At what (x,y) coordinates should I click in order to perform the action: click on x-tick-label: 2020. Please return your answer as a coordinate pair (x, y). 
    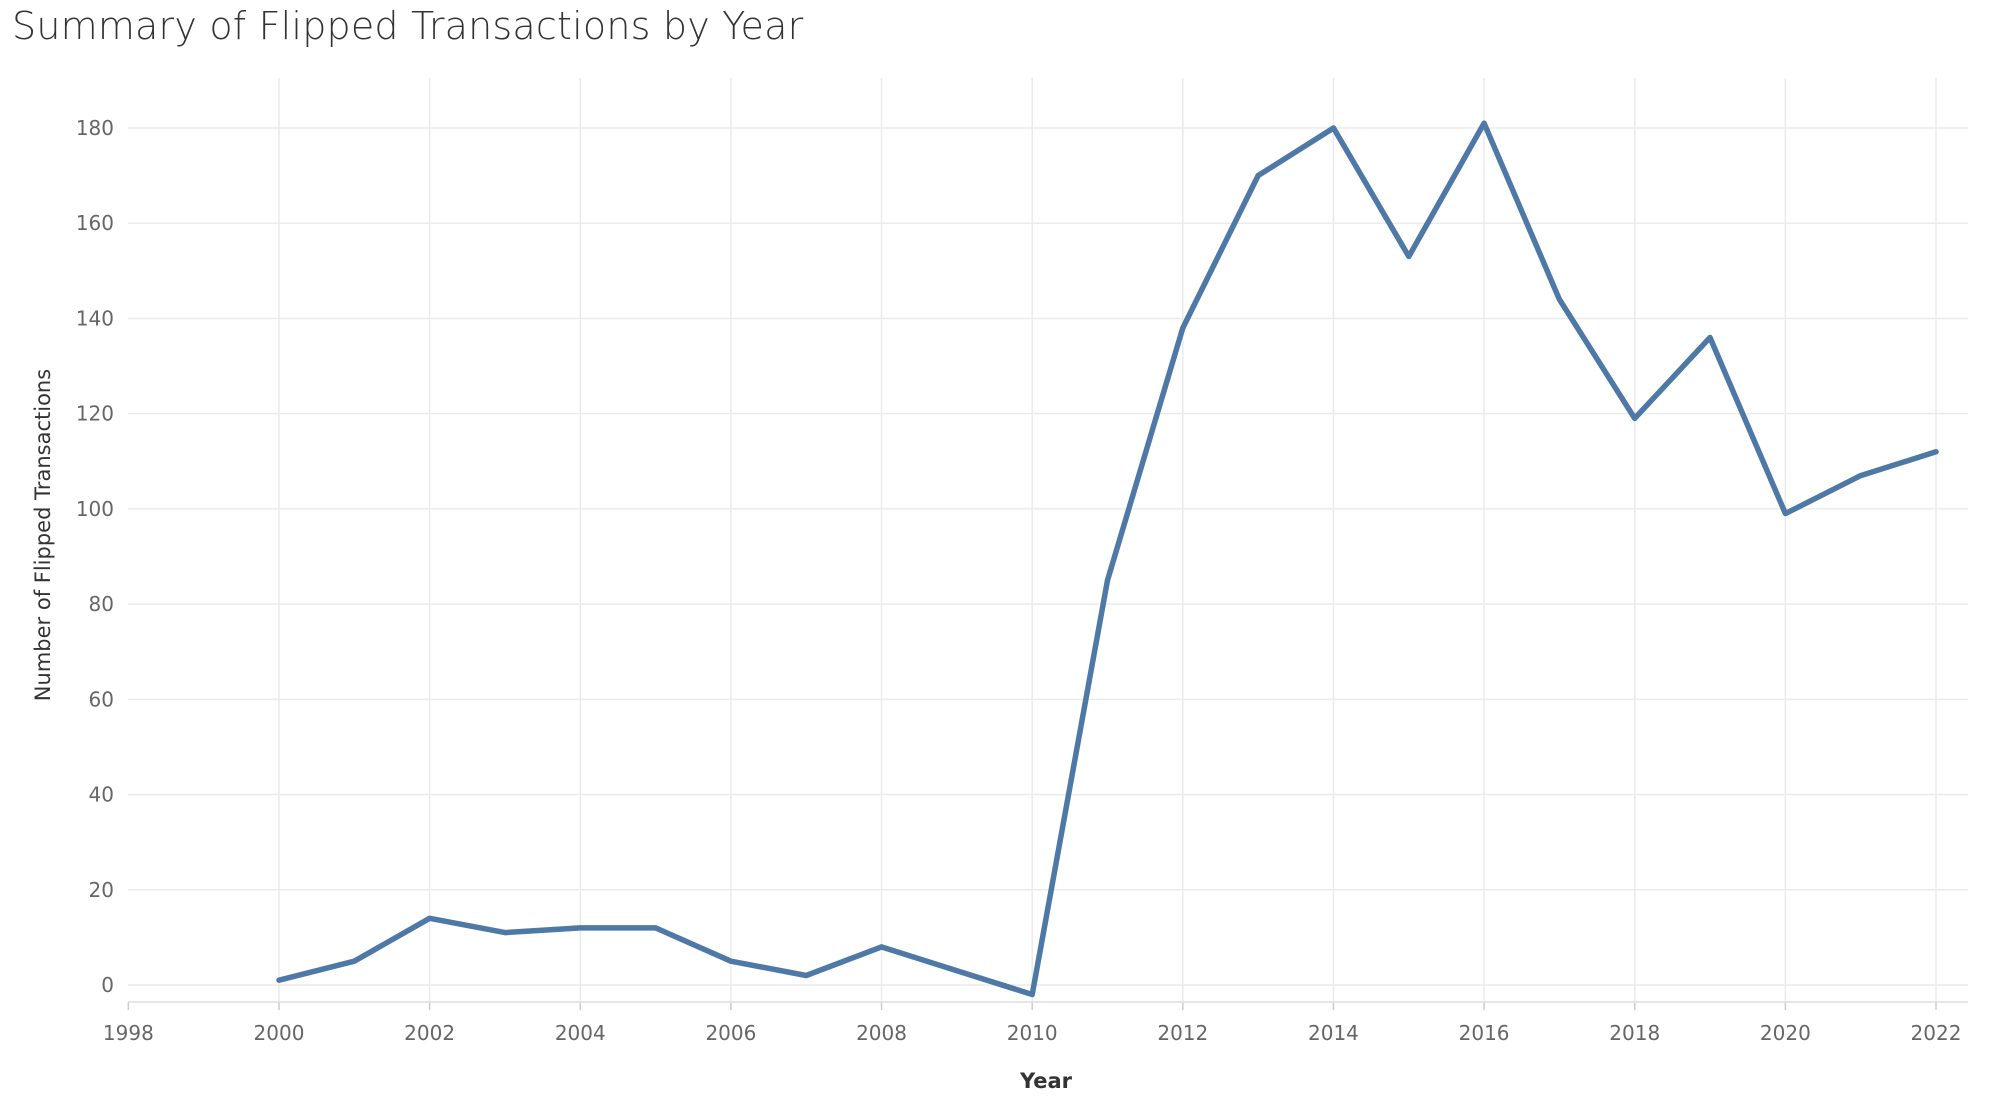
    Looking at the image, I should click on (1785, 1033).